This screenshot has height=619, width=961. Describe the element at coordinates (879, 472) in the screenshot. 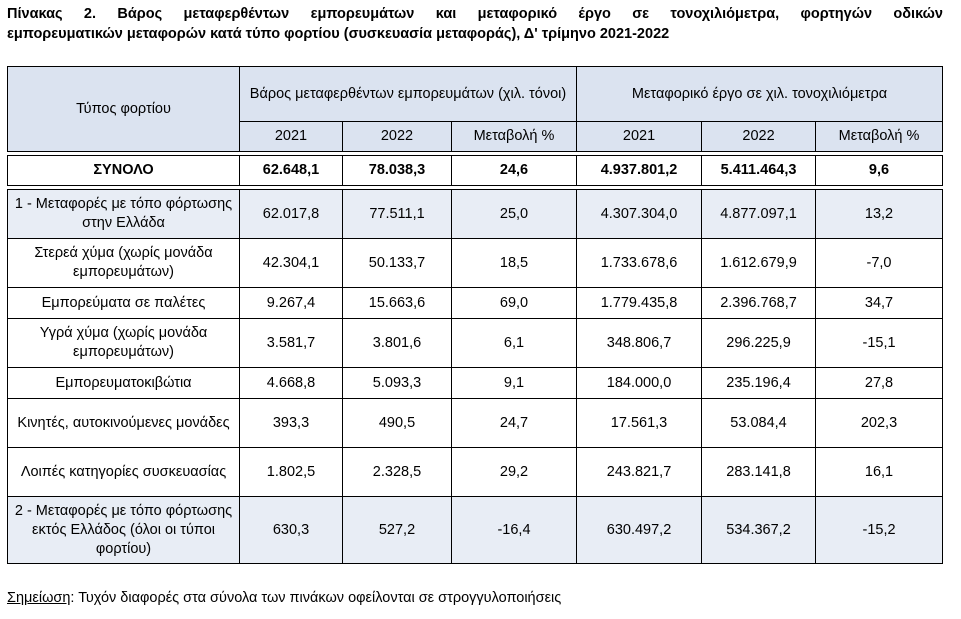

I see `cell: 16,1` at that location.